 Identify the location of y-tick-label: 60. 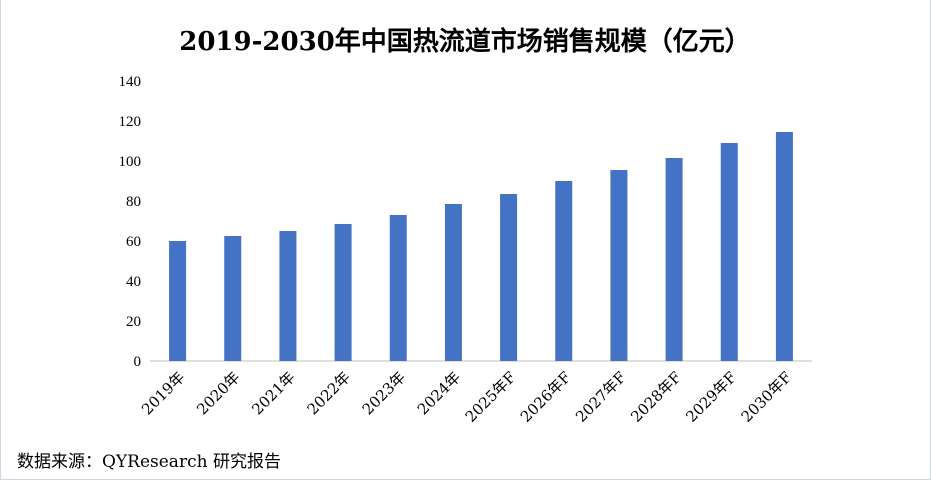
(133, 242).